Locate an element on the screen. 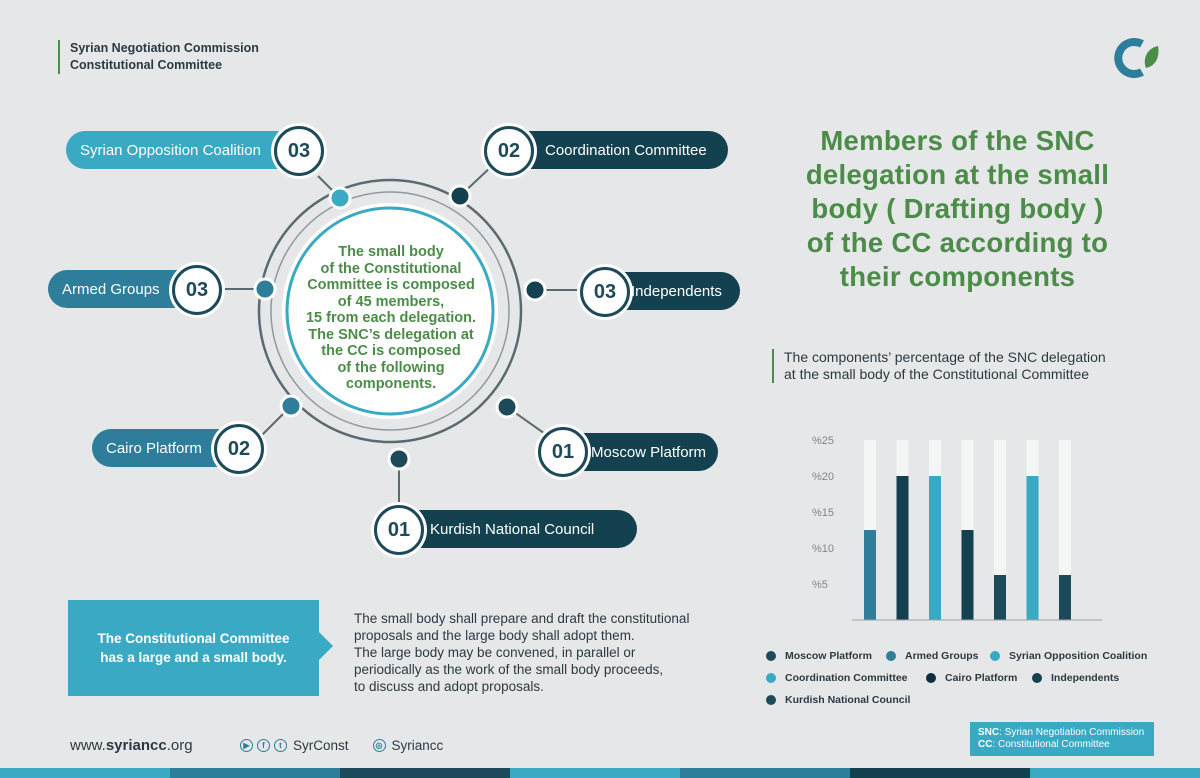 The image size is (1200, 778). component-label: Syrian Opposition Coalition is located at coordinates (170, 150).